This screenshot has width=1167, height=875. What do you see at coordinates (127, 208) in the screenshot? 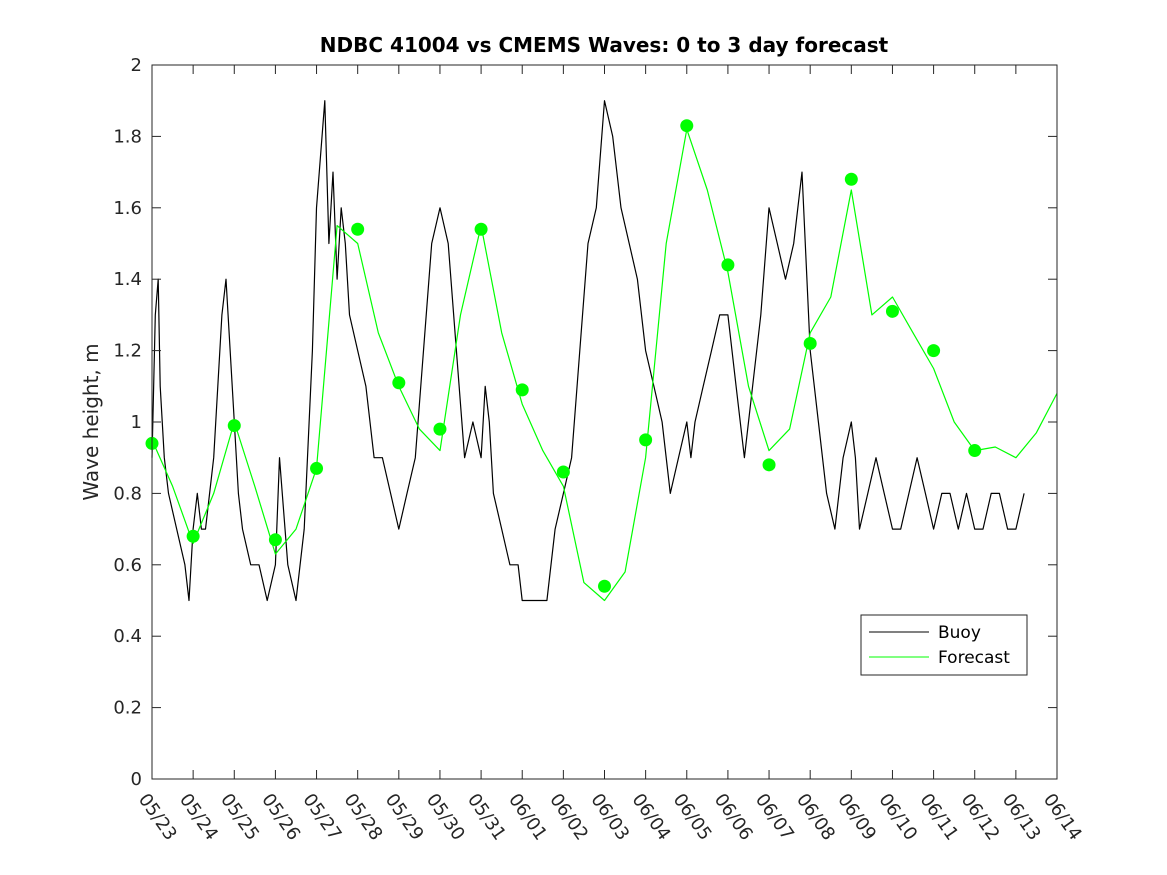
I see `y-tick-label: 1.6` at bounding box center [127, 208].